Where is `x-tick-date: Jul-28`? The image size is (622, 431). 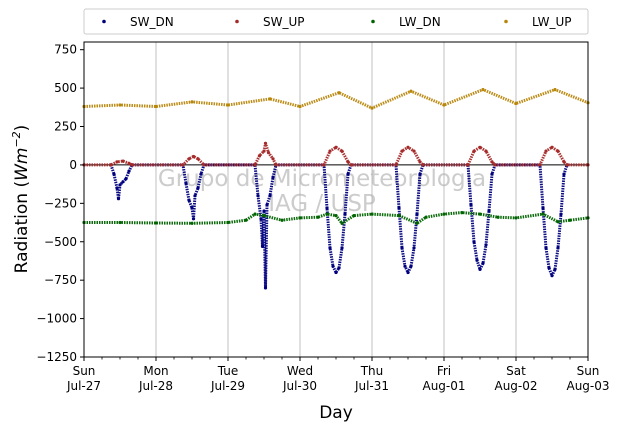
x-tick-date: Jul-28 is located at coordinates (155, 386).